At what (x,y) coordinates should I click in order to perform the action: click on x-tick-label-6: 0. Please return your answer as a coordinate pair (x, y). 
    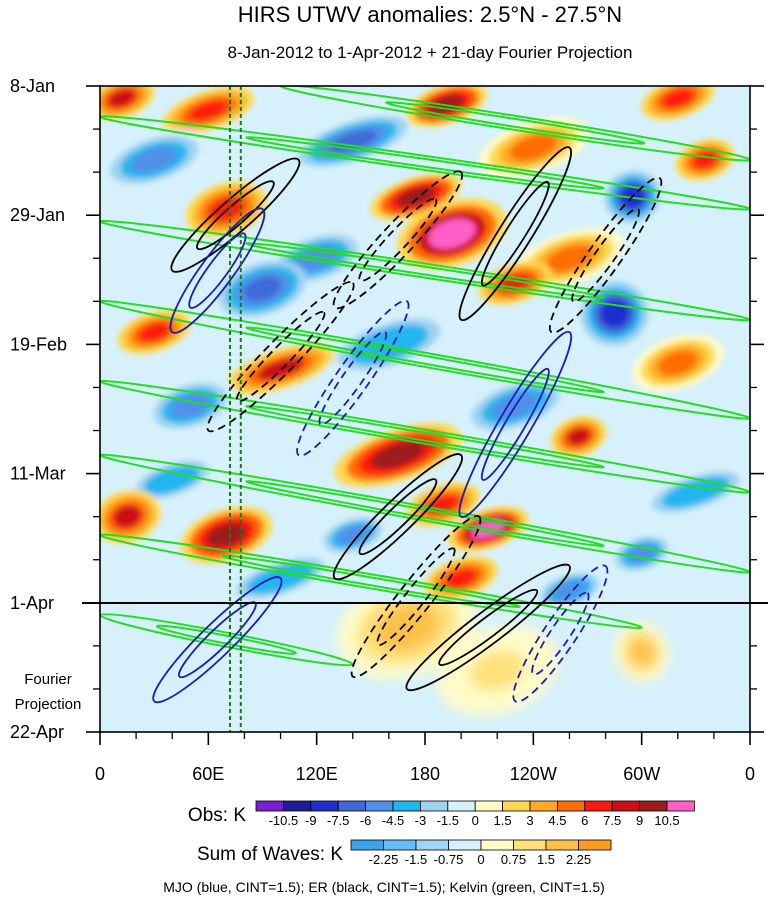
    Looking at the image, I should click on (750, 774).